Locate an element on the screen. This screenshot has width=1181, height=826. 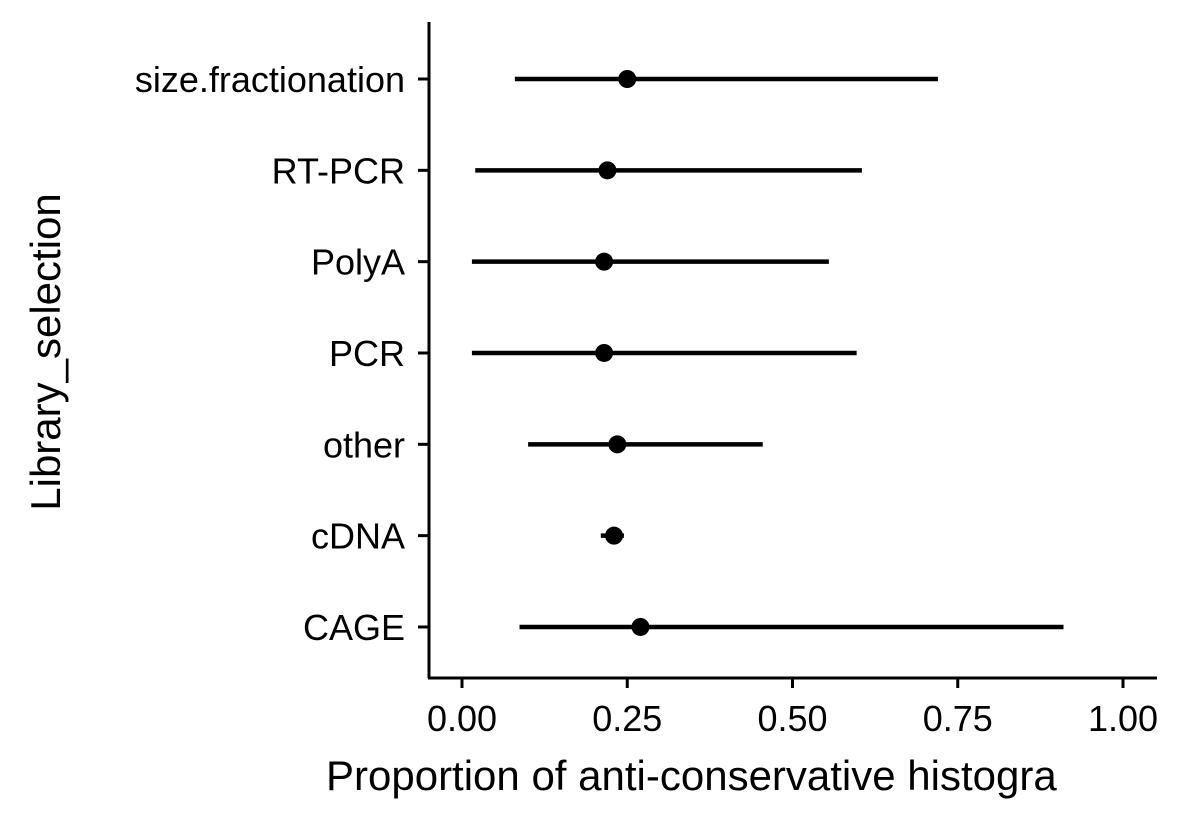
y-tick-label: PCR is located at coordinates (367, 353).